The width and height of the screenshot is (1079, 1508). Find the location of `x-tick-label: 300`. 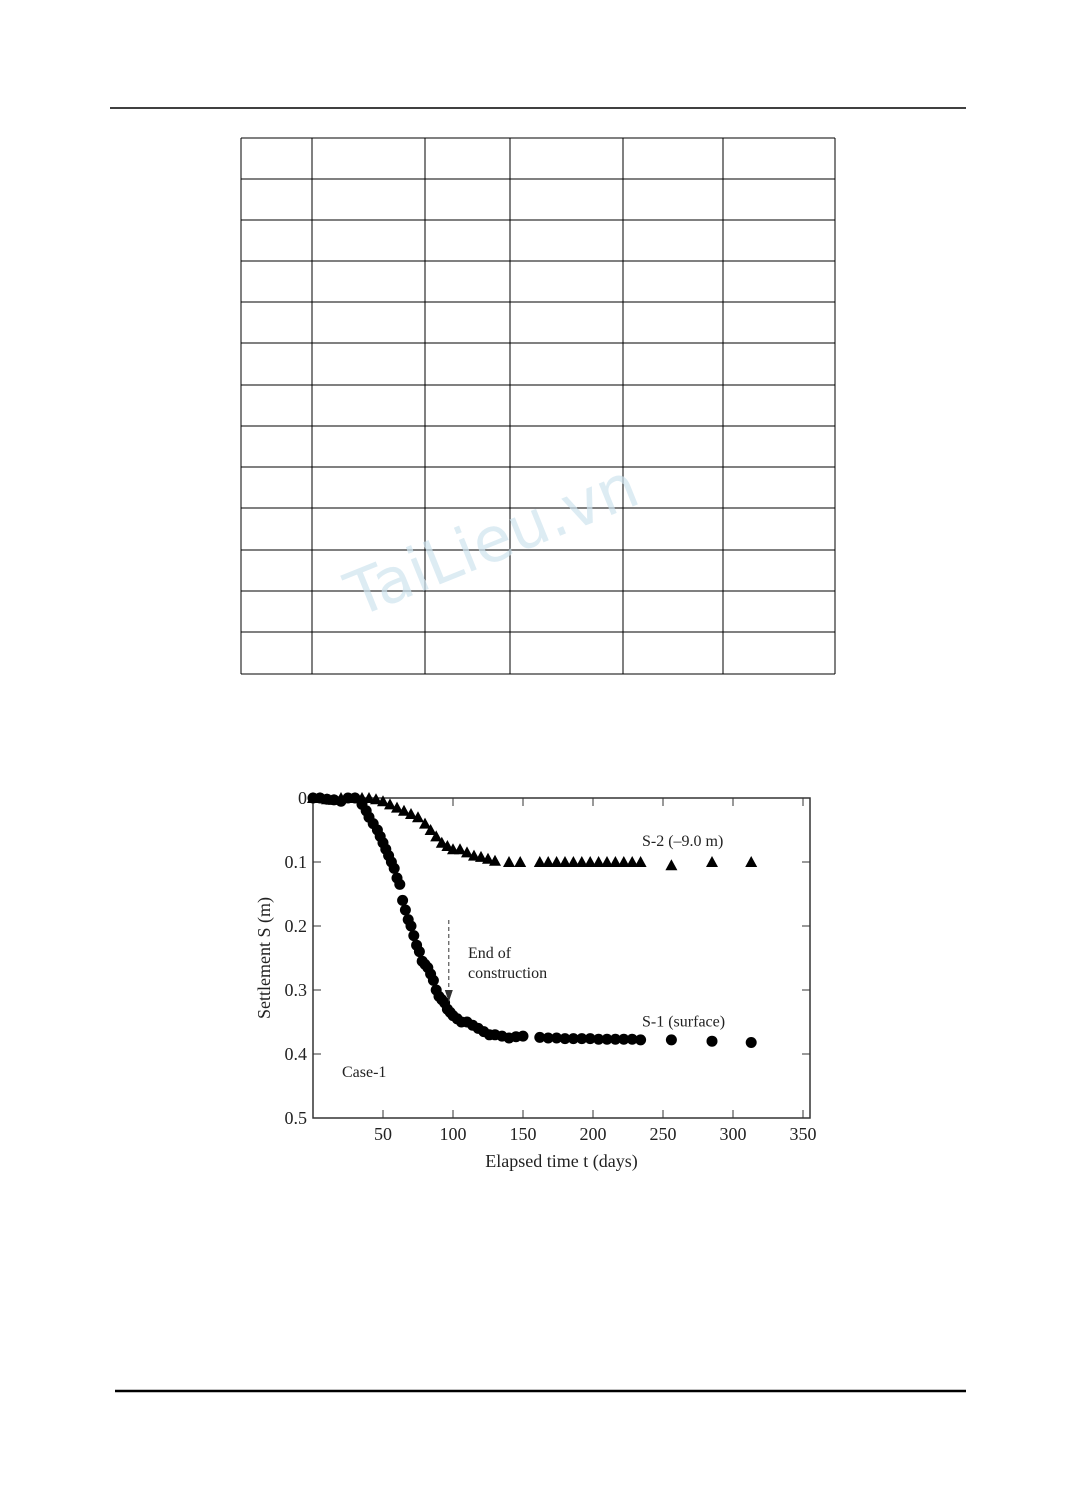

x-tick-label: 300 is located at coordinates (733, 1134).